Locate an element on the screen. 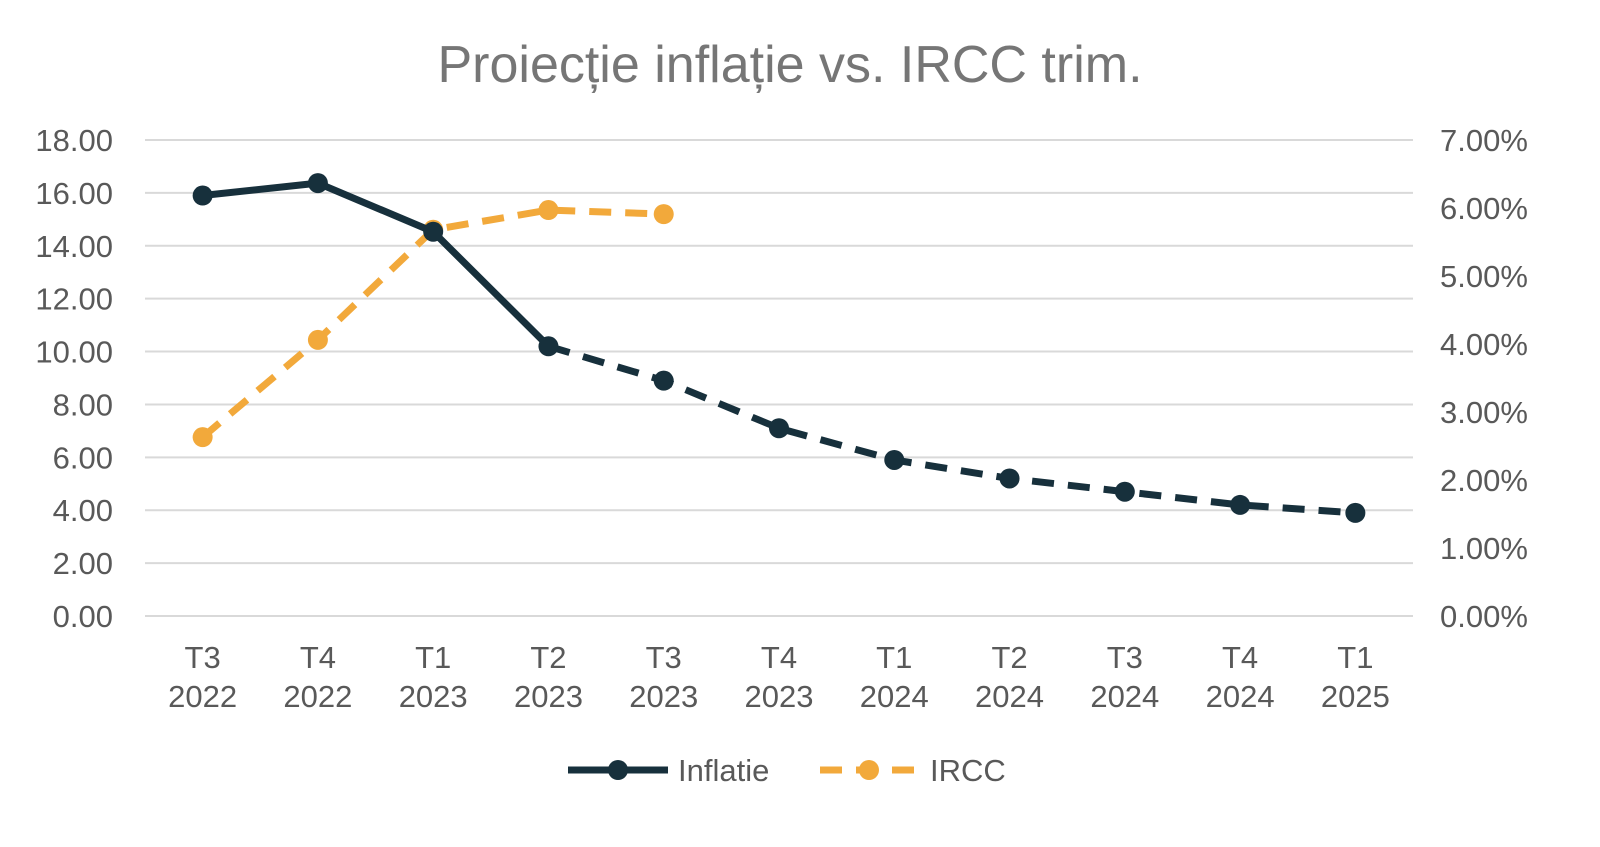  x-tick-label: T3 2022 is located at coordinates (202, 677).